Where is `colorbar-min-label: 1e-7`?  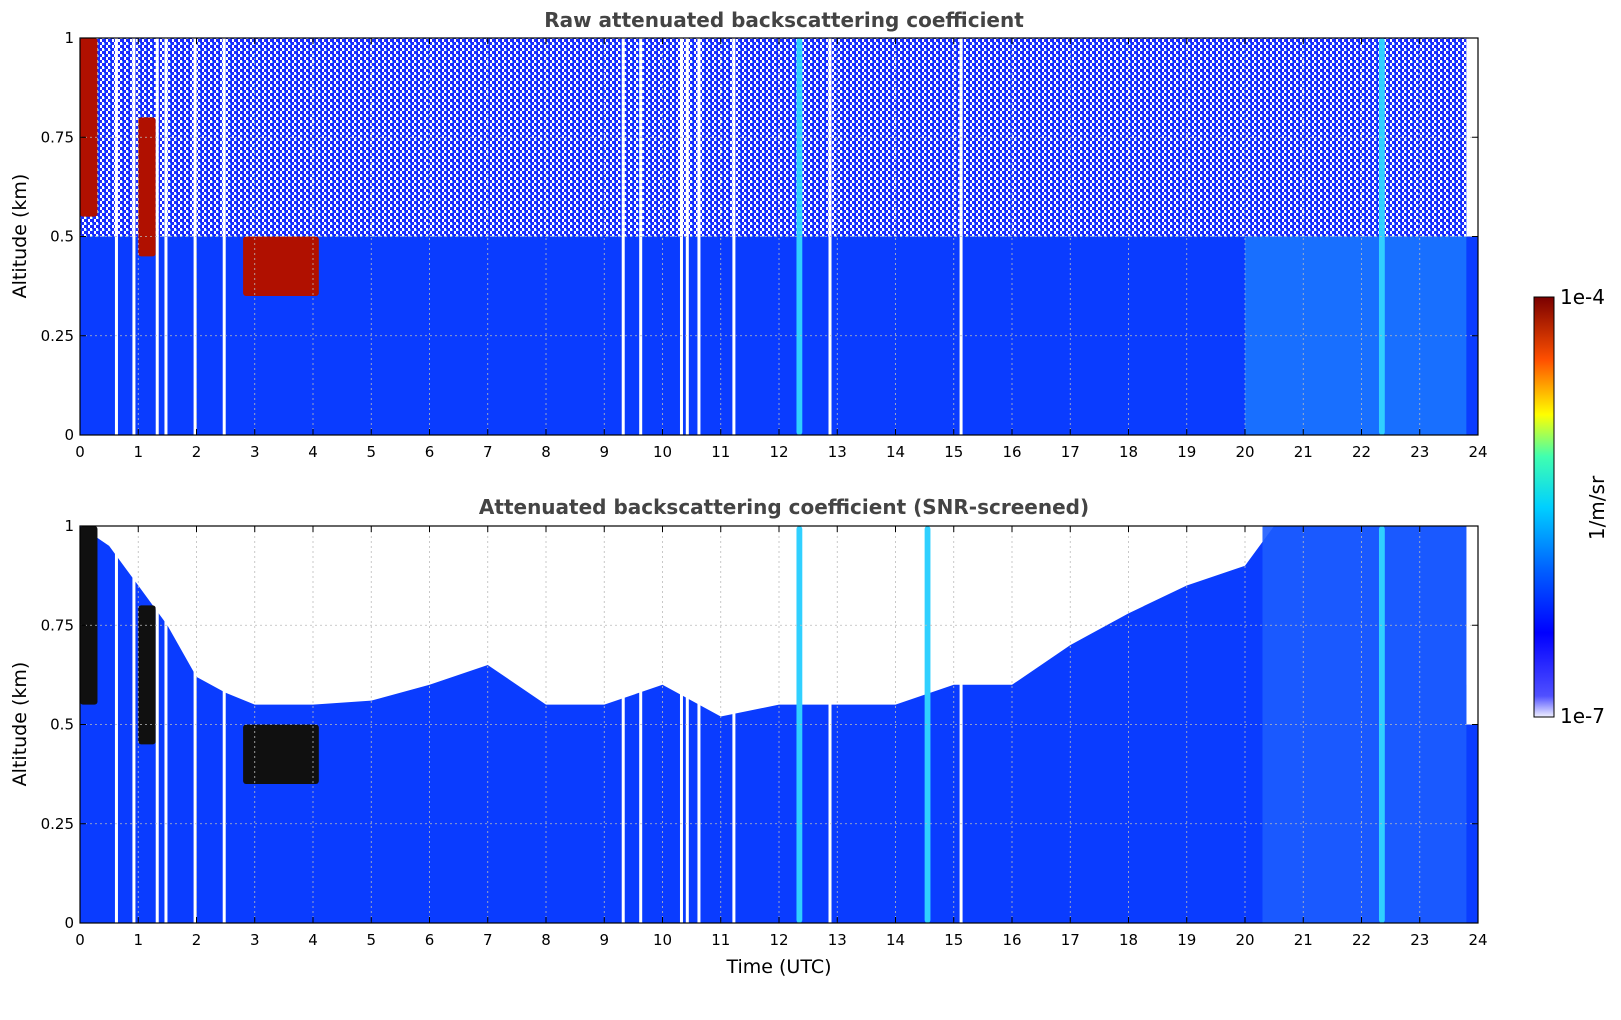 colorbar-min-label: 1e-7 is located at coordinates (1582, 716).